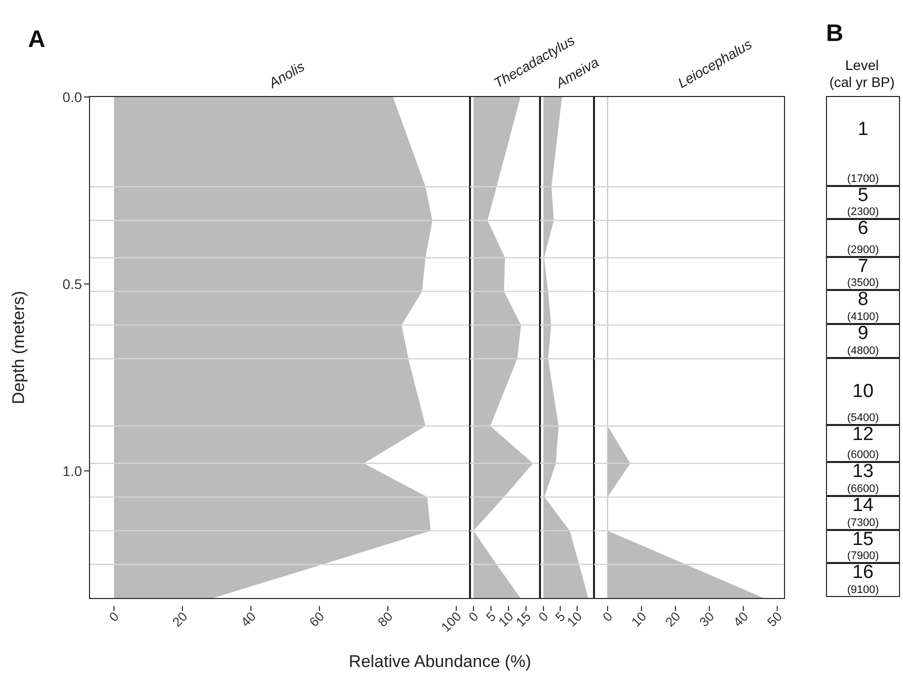 The width and height of the screenshot is (903, 674). Describe the element at coordinates (862, 74) in the screenshot. I see `text: Level (cal yr BP)` at that location.